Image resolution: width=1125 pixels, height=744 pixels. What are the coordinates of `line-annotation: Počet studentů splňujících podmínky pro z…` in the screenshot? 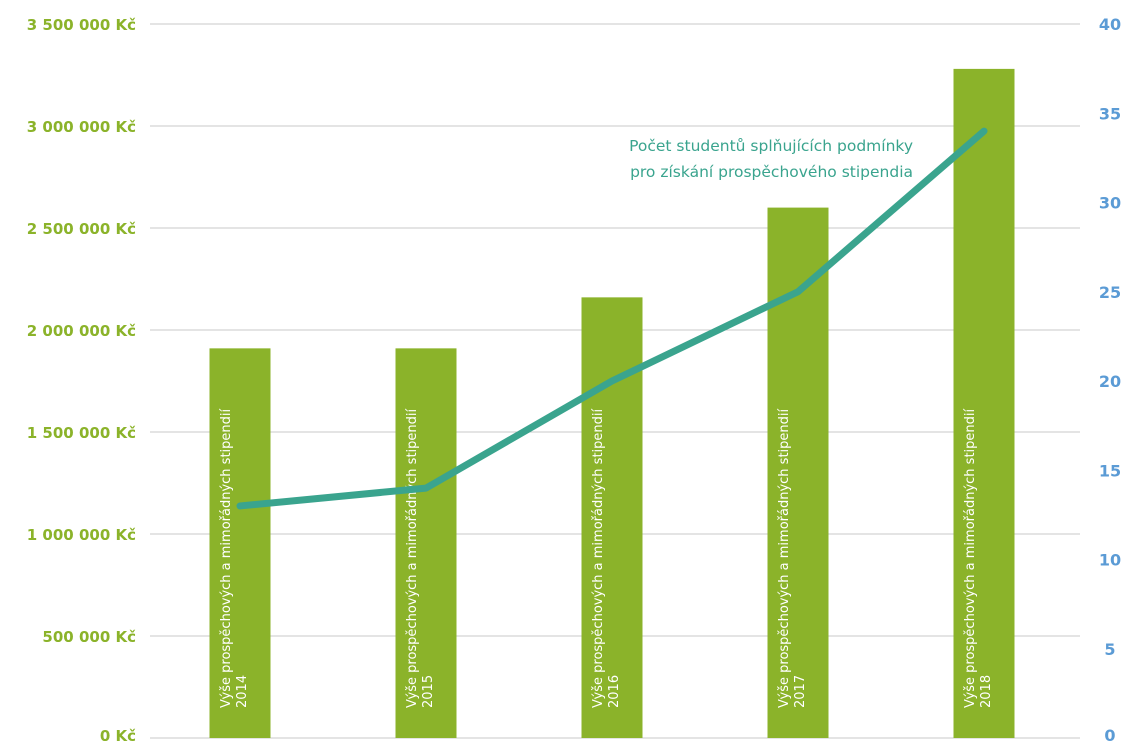 It's located at (771, 159).